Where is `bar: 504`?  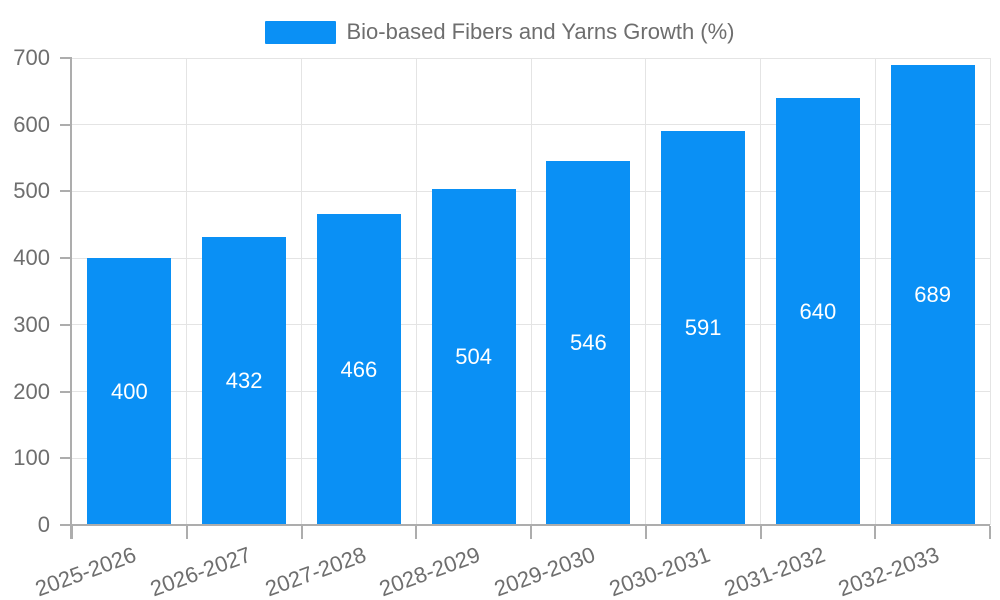
bar: 504 is located at coordinates (473, 356).